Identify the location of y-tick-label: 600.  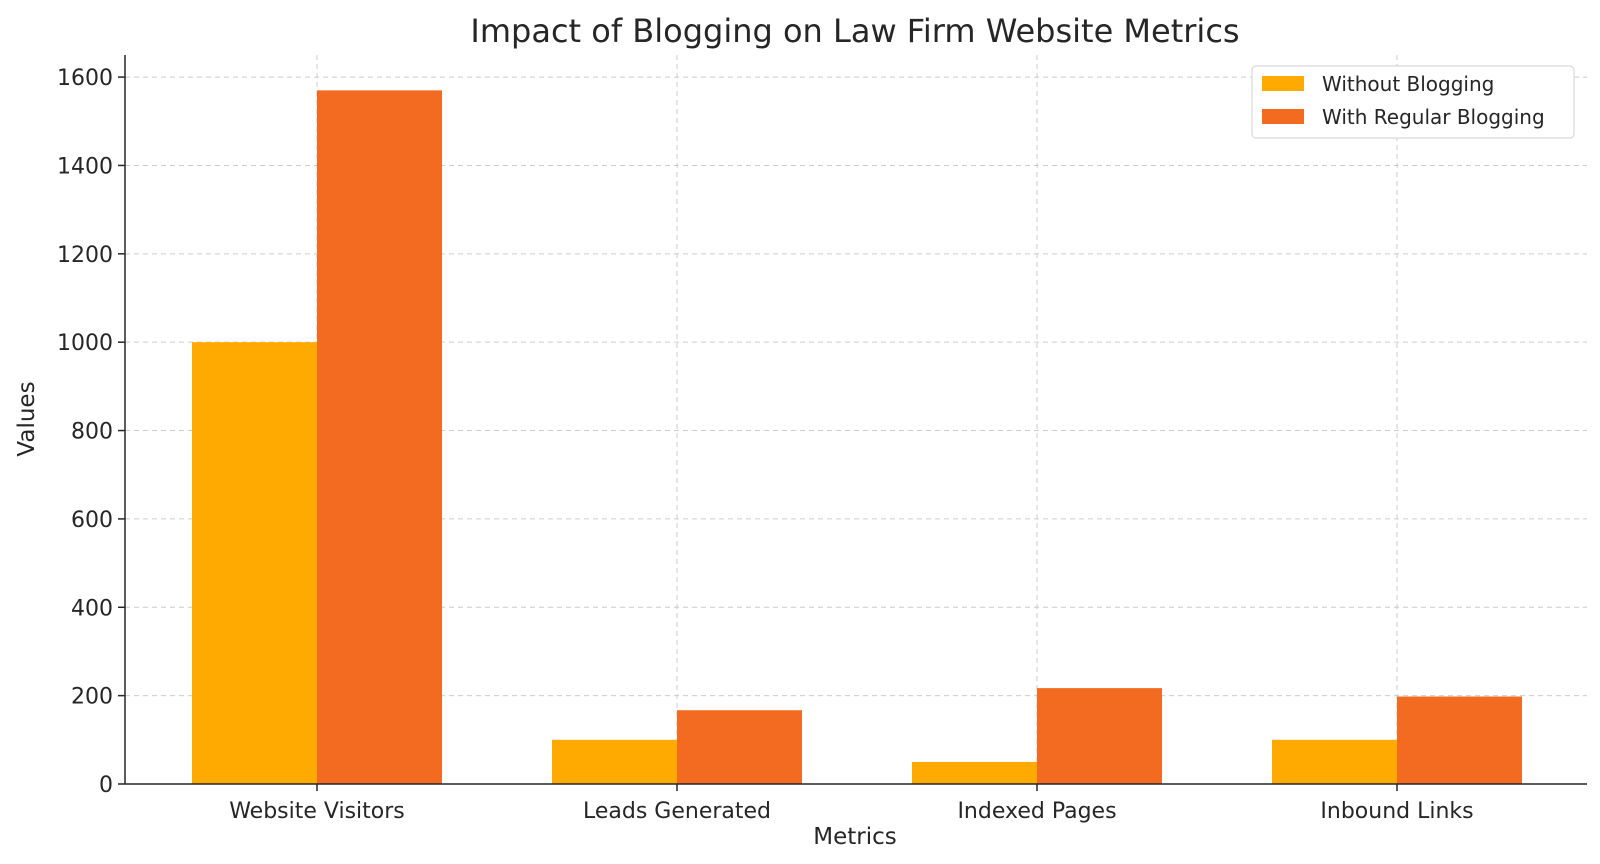
(92, 520).